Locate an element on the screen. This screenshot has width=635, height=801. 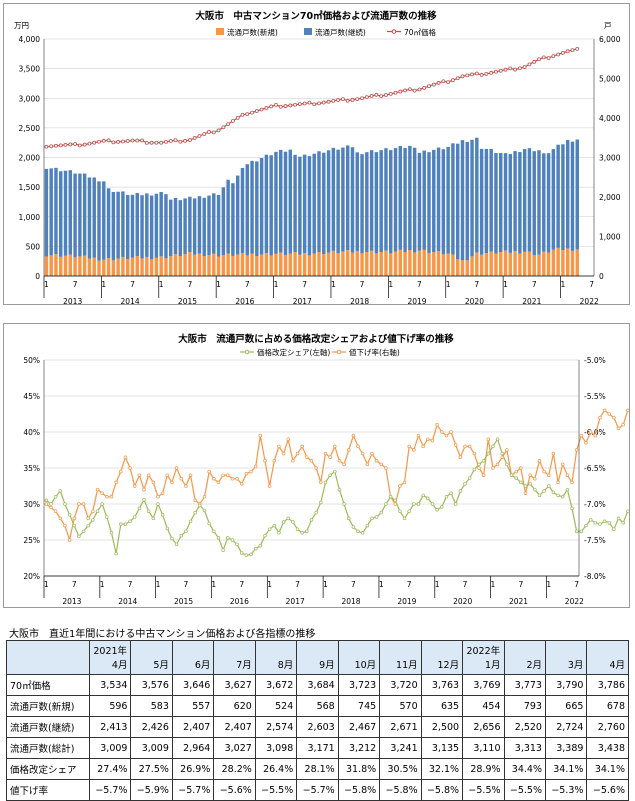
table-cell: 3,627 is located at coordinates (234, 685).